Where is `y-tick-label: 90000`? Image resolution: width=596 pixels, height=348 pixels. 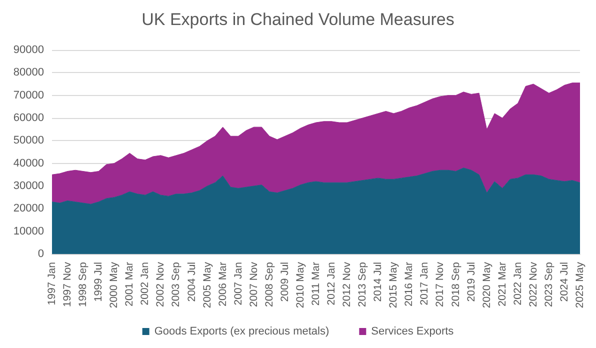
y-tick-label: 90000 is located at coordinates (28, 50).